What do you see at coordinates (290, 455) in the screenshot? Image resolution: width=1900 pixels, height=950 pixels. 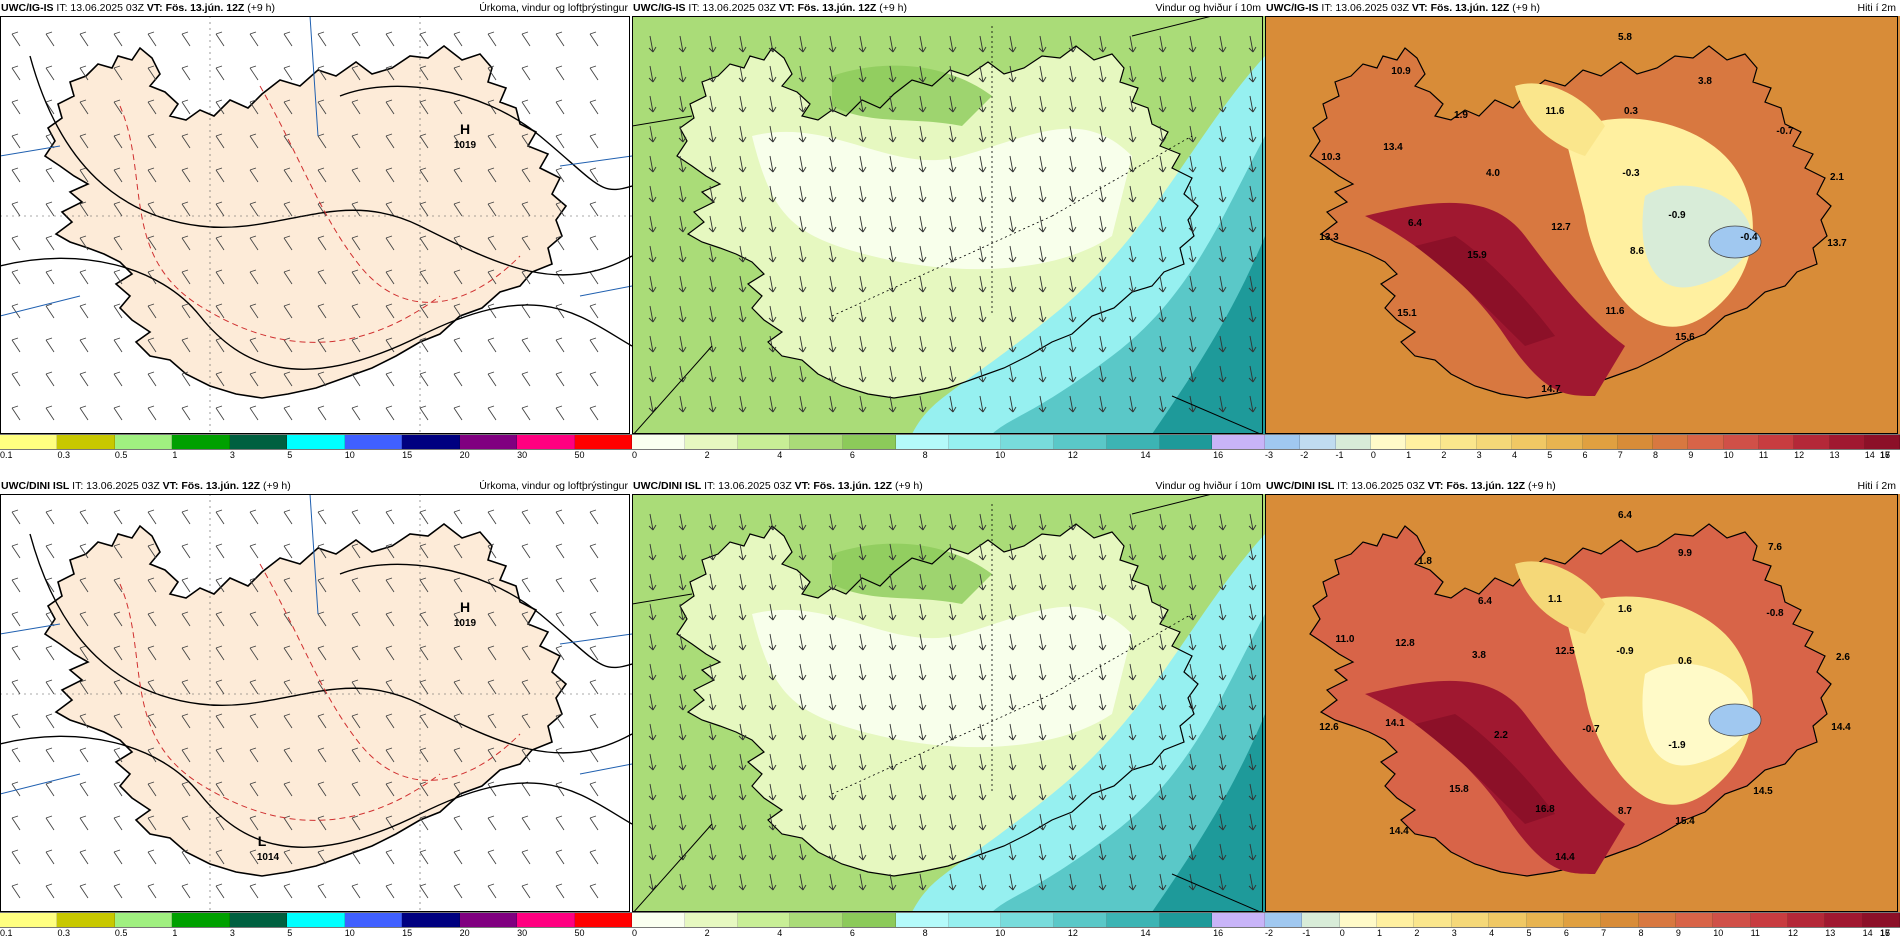 I see `colorbar-tick-label: 5` at bounding box center [290, 455].